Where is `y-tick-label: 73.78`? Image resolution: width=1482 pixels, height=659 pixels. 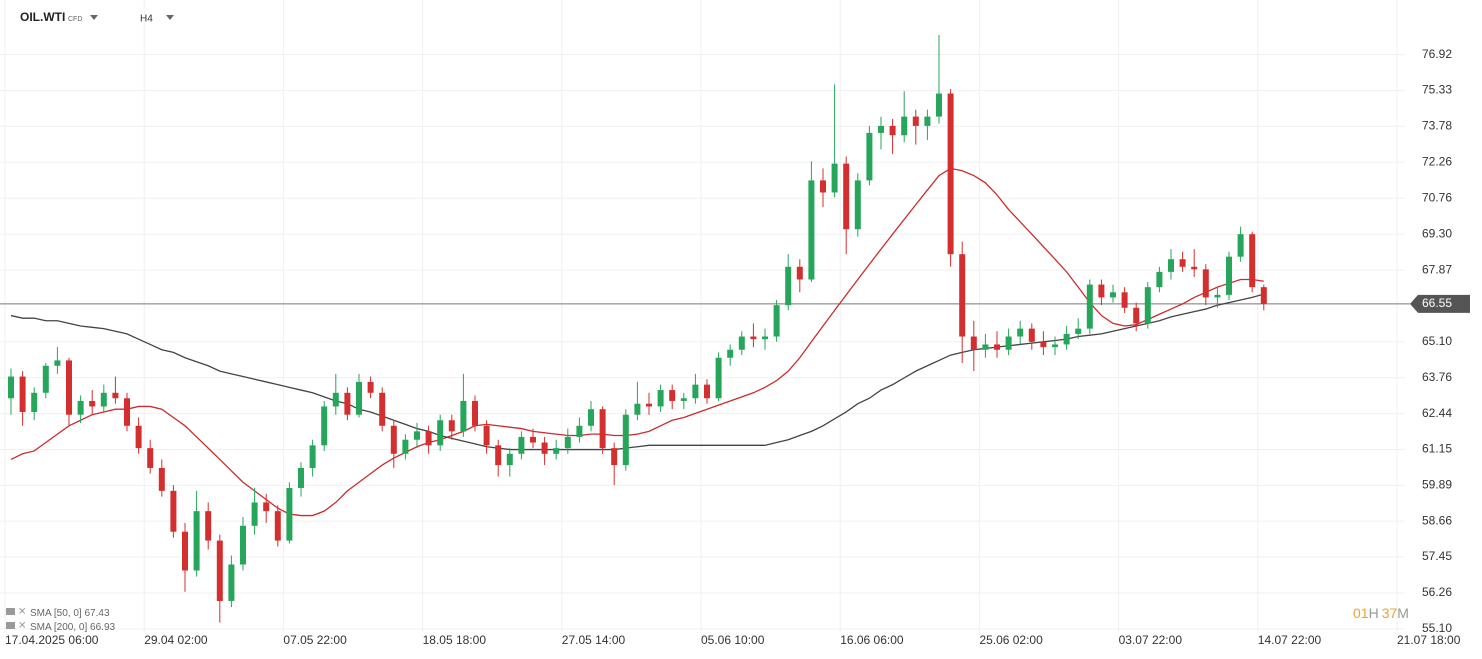
y-tick-label: 73.78 is located at coordinates (1437, 126).